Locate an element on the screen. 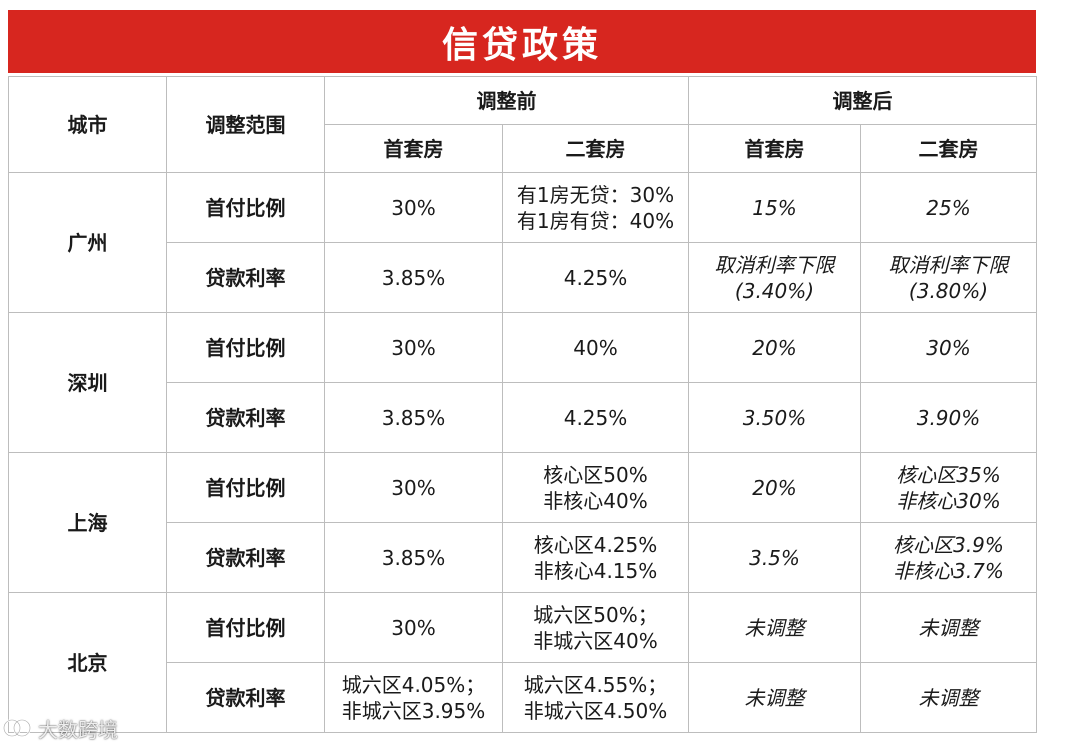 This screenshot has height=751, width=1080. value-line: 核心区3.9% is located at coordinates (948, 544).